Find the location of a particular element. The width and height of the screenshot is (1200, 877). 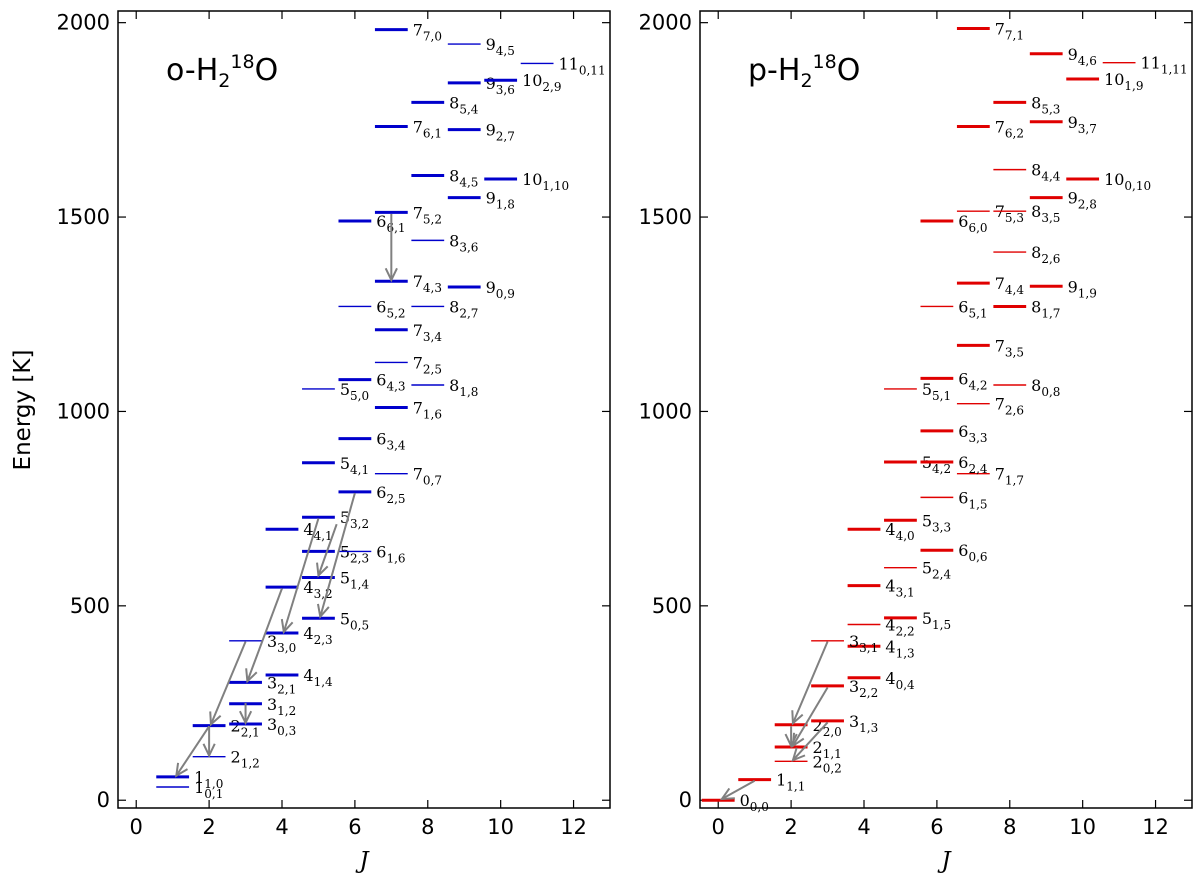

level-label: 51,5 is located at coordinates (936, 620).